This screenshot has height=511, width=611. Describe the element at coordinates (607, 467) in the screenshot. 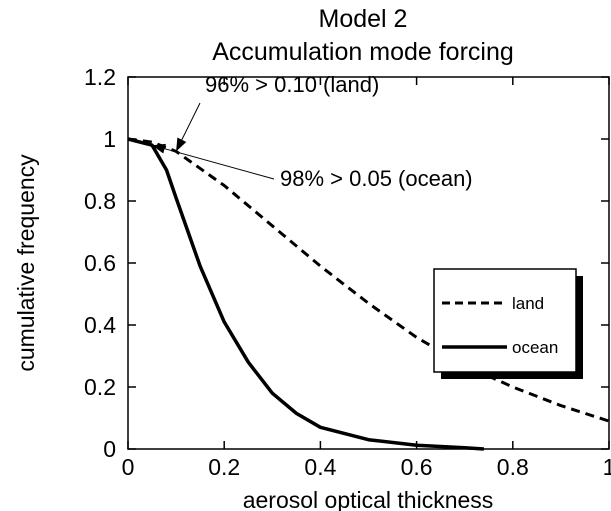

I see `x-tick-label: 1` at that location.